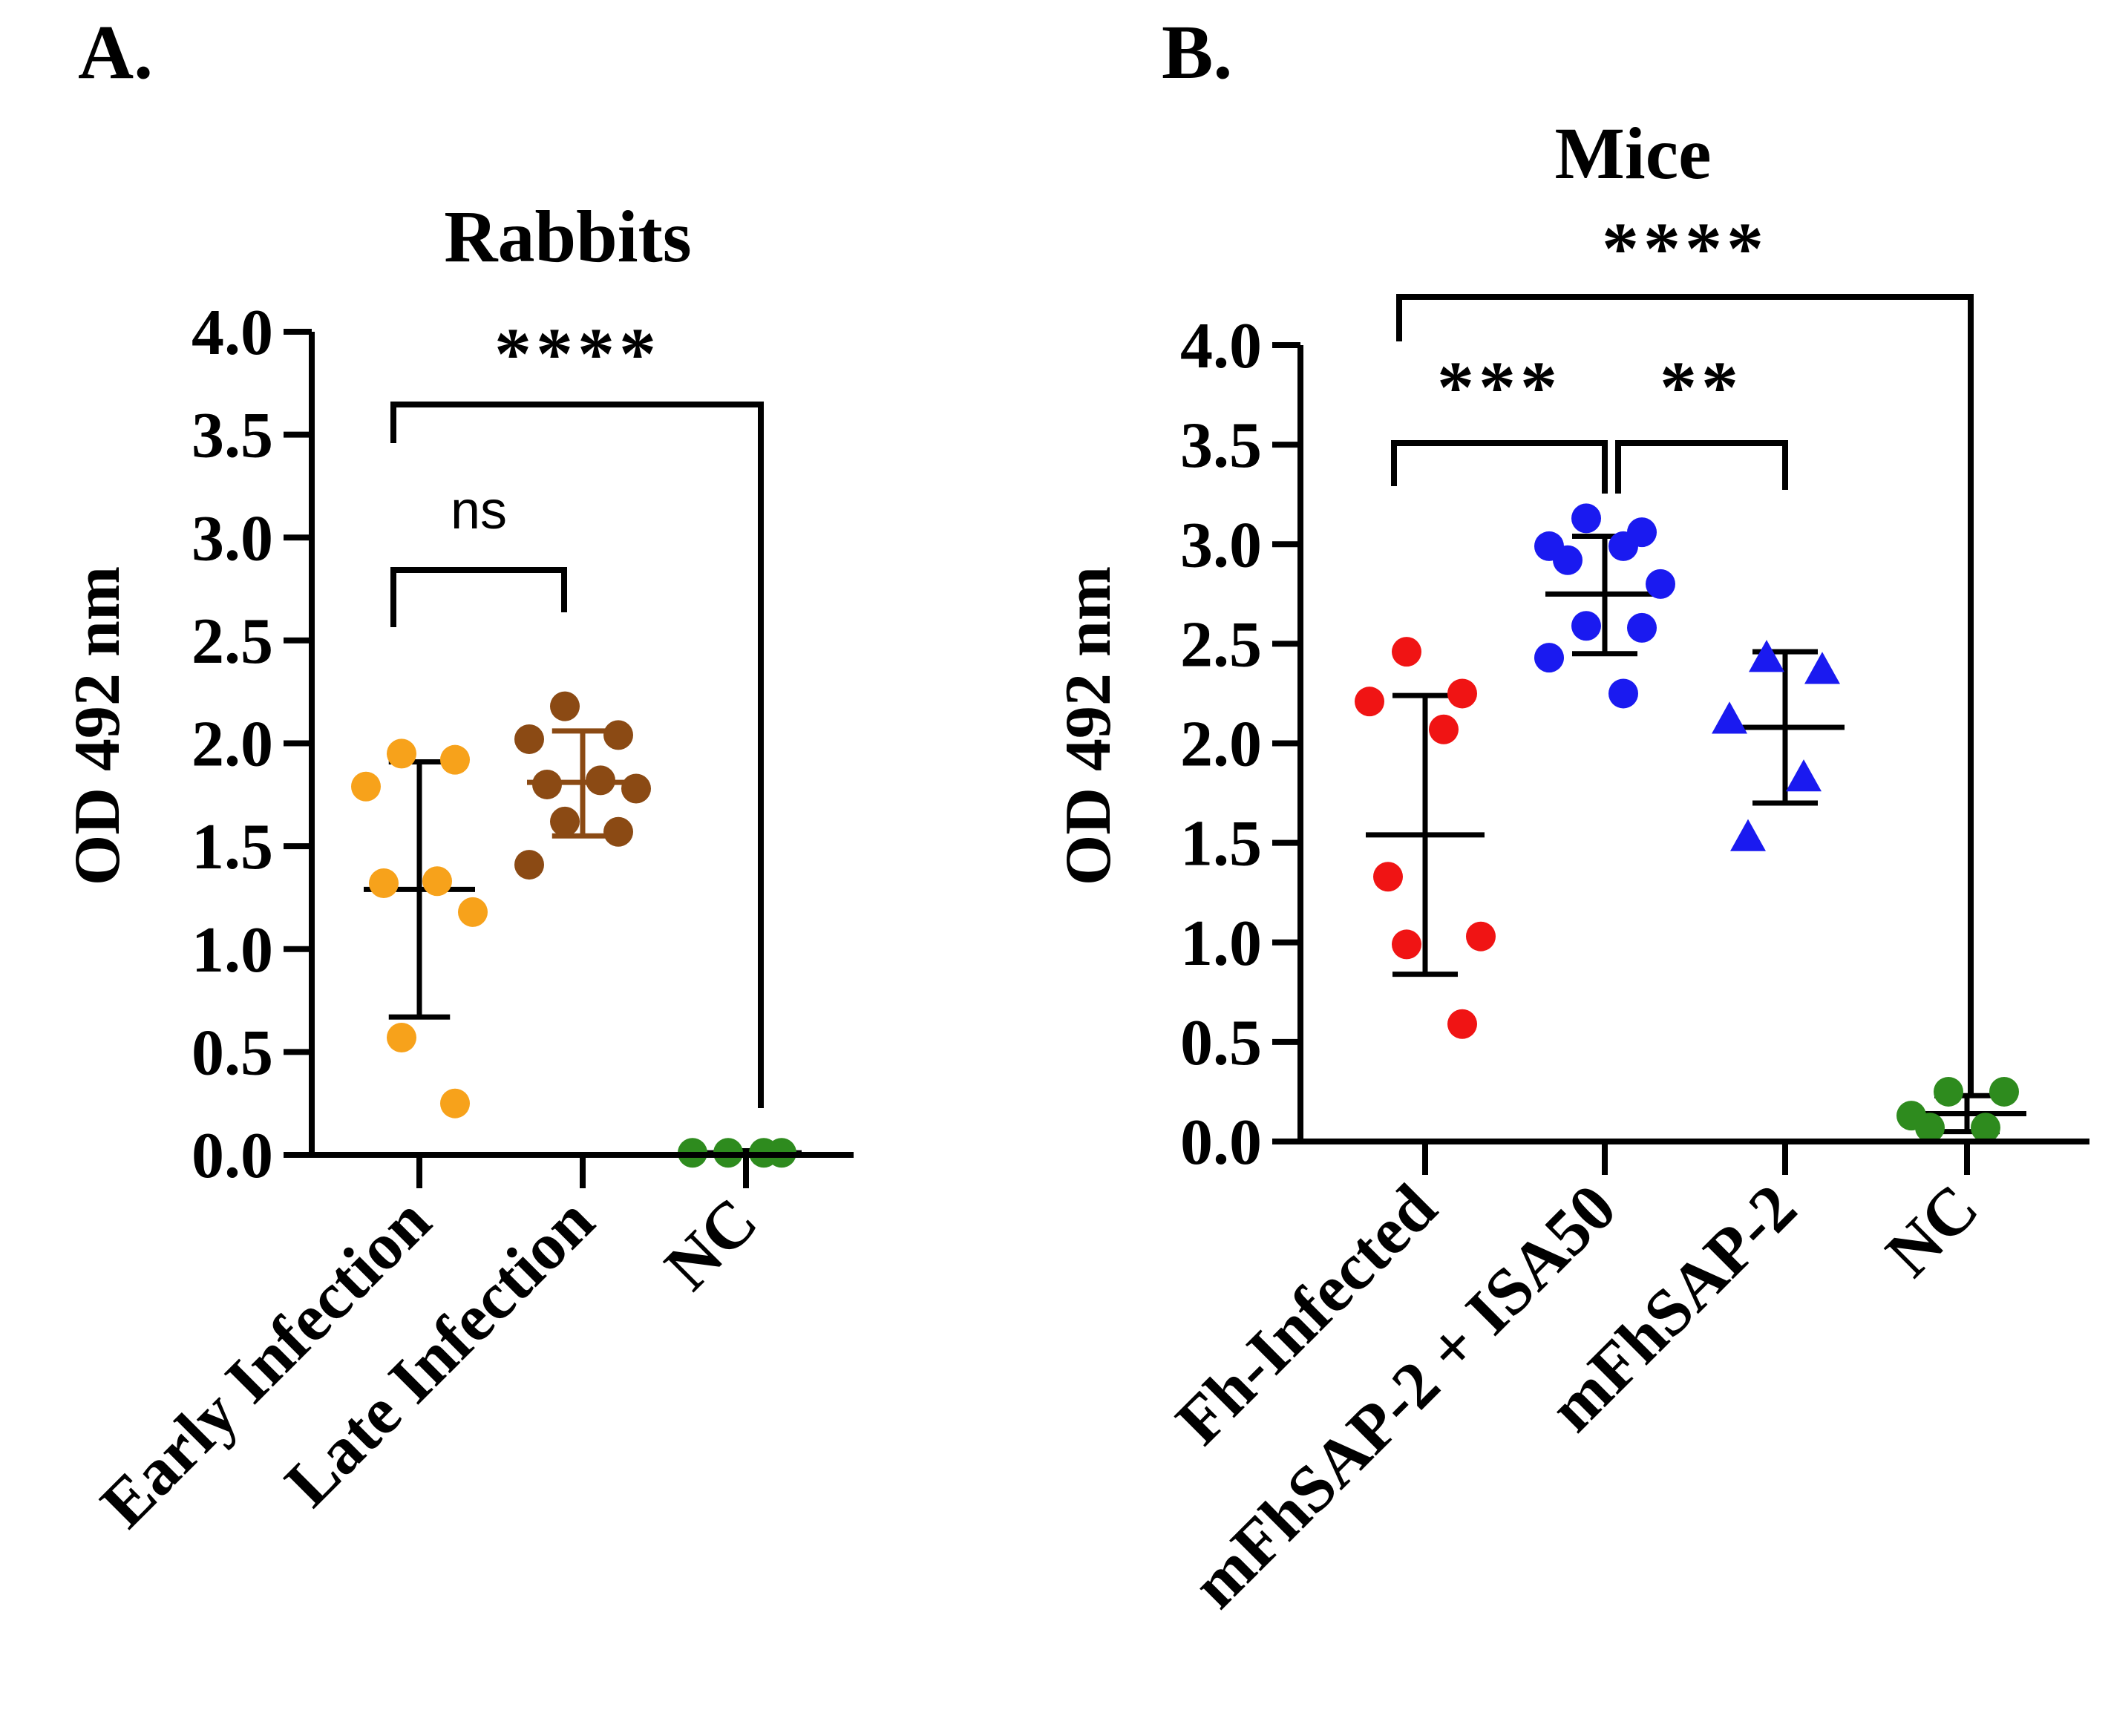 The height and width of the screenshot is (1736, 2111). I want to click on data-points-b, so click(1687, 823).